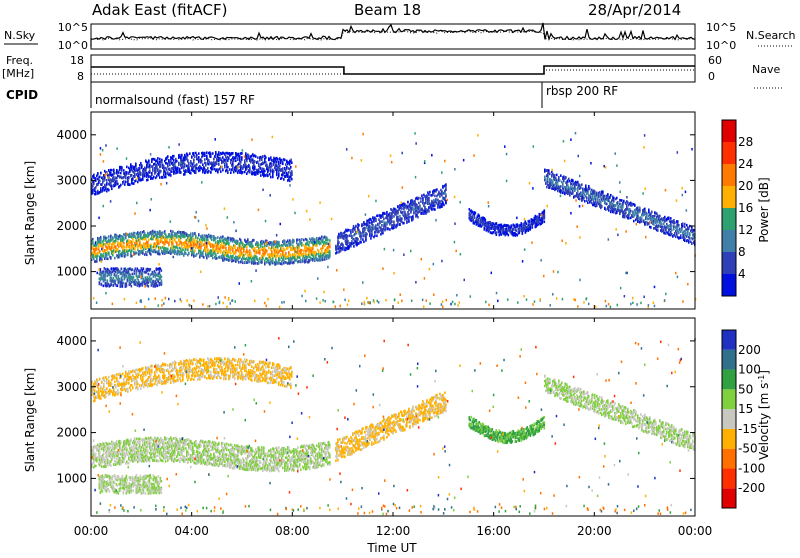 The image size is (800, 558). Describe the element at coordinates (393, 68) in the screenshot. I see `freq-frame` at that location.